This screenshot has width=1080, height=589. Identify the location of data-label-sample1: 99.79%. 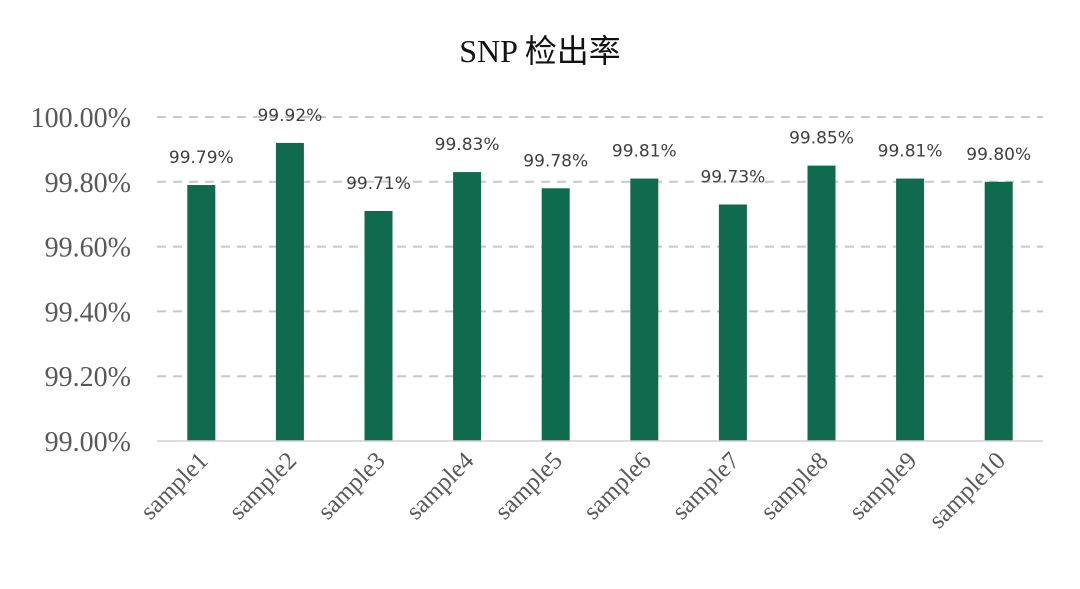
(201, 158).